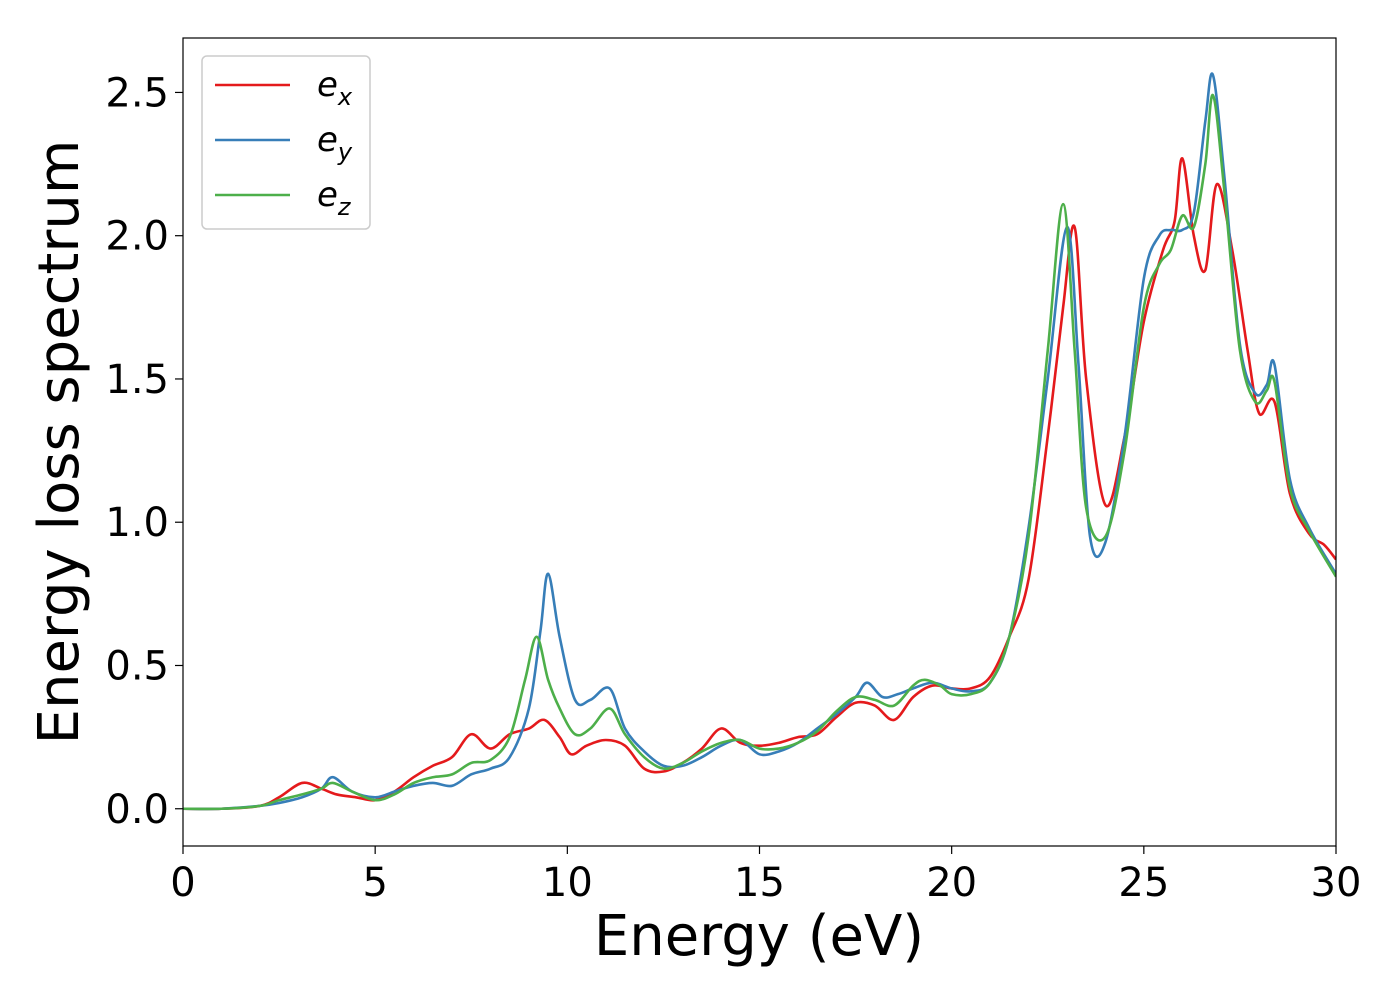 This screenshot has height=1000, width=1400. I want to click on y-axis-ticks: 0.0 0.5 1.0 1.5 2.0 2.5, so click(144, 451).